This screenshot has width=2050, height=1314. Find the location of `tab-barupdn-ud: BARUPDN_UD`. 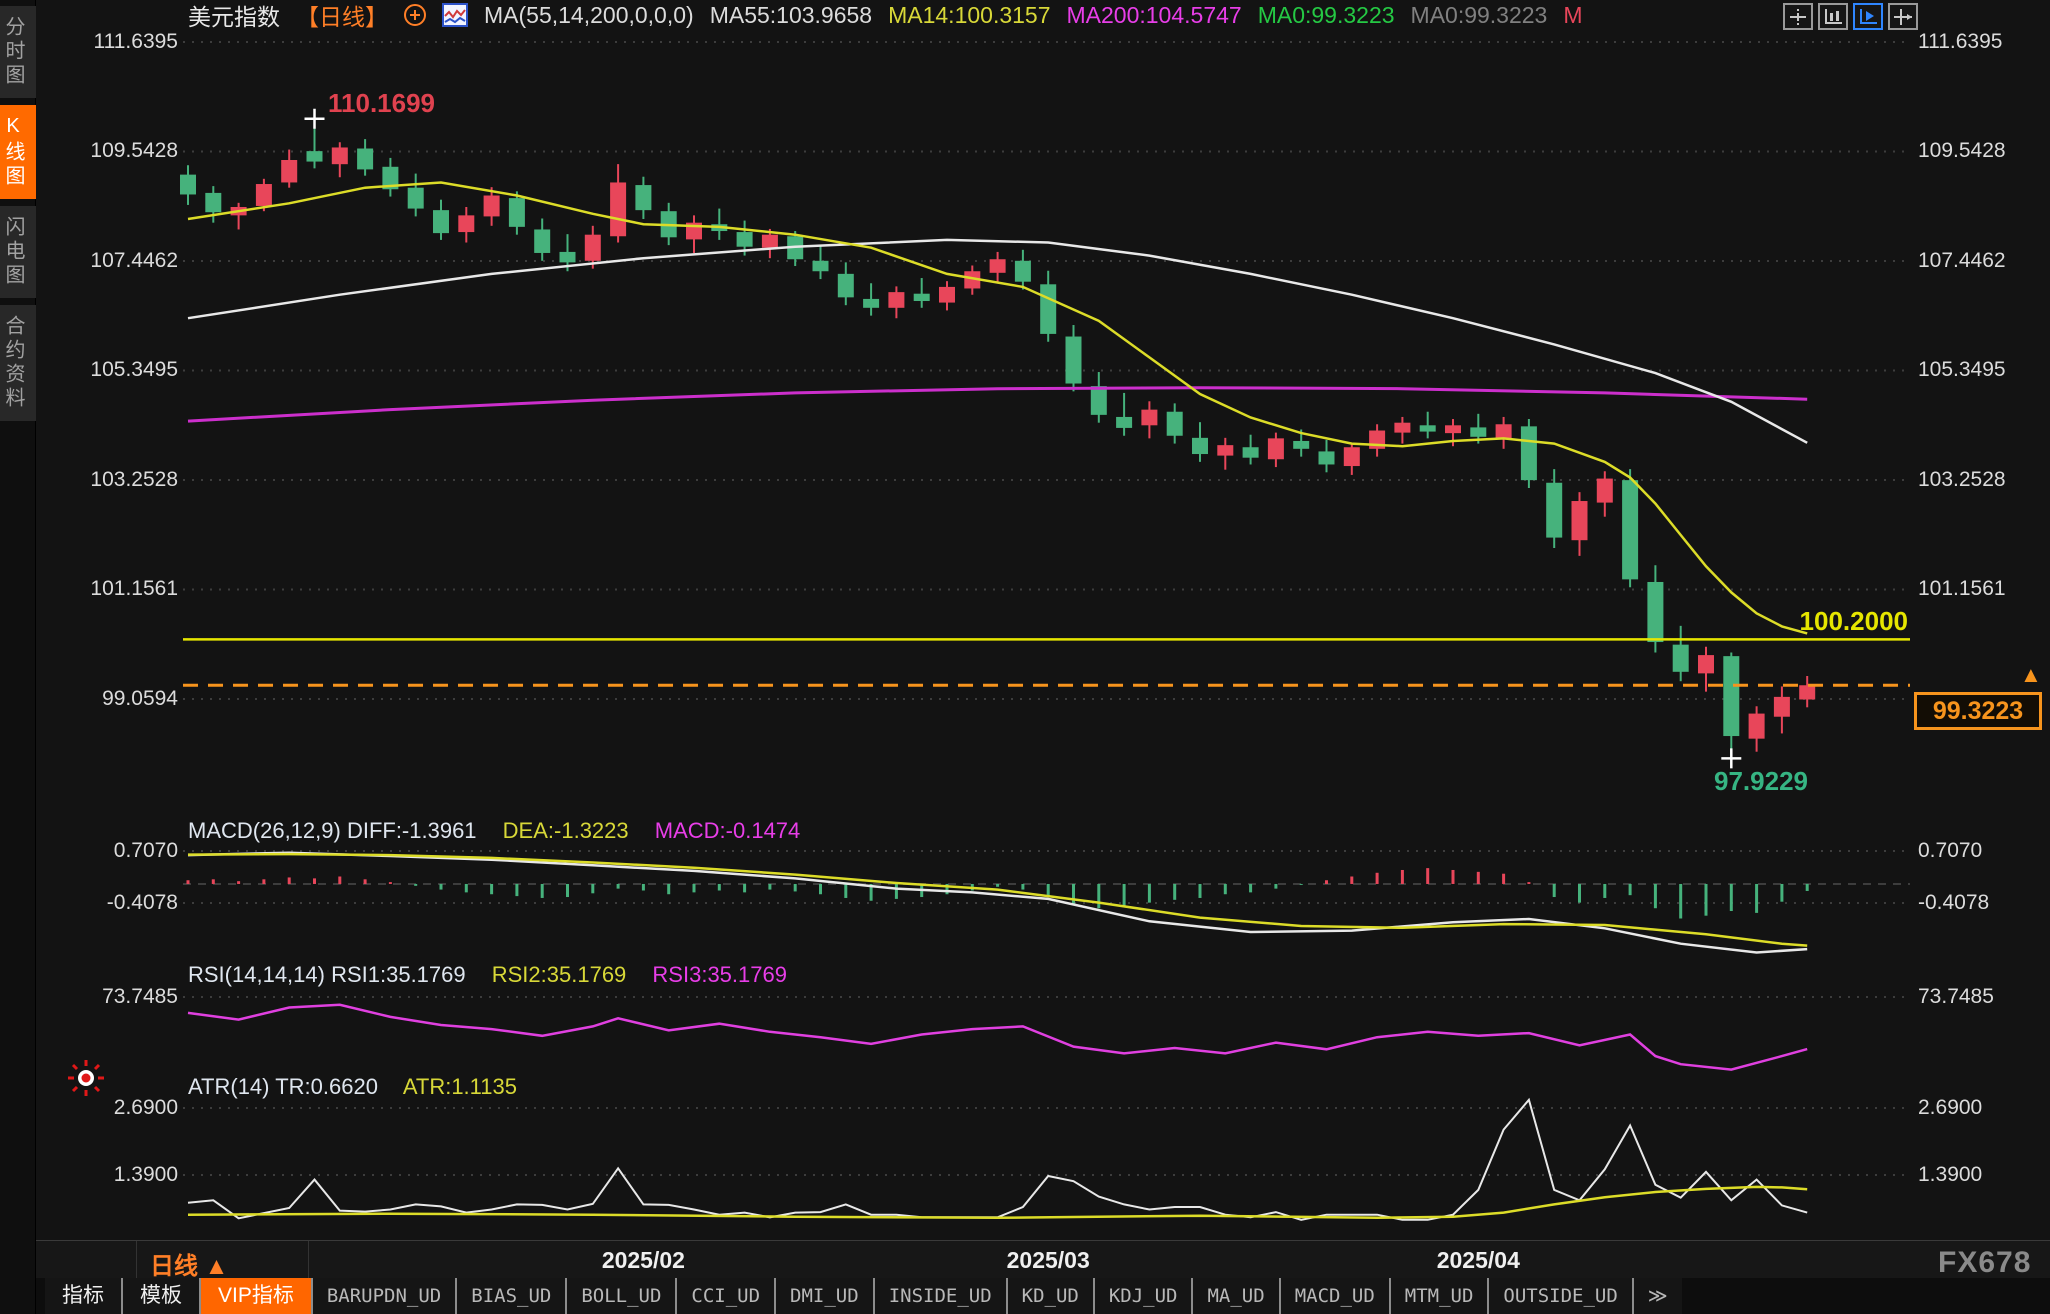

tab-barupdn-ud: BARUPDN_UD is located at coordinates (384, 1296).